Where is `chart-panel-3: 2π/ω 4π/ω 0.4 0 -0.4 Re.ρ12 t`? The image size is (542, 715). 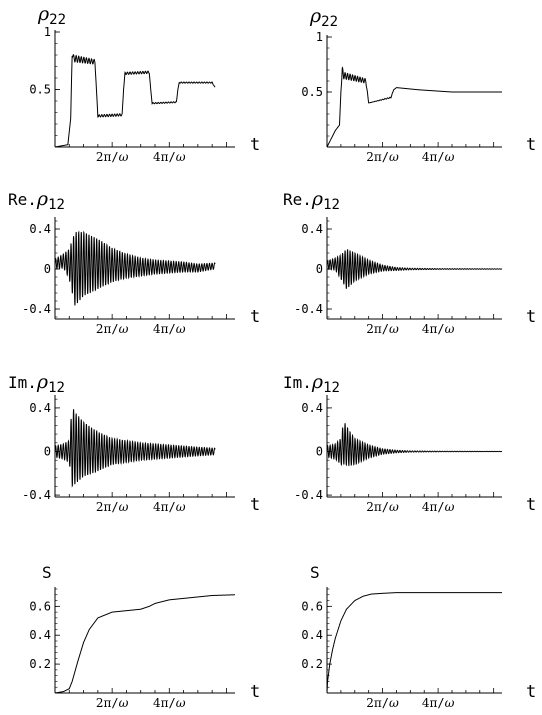 chart-panel-3: 2π/ω 4π/ω 0.4 0 -0.4 Re.ρ12 t is located at coordinates (134, 262).